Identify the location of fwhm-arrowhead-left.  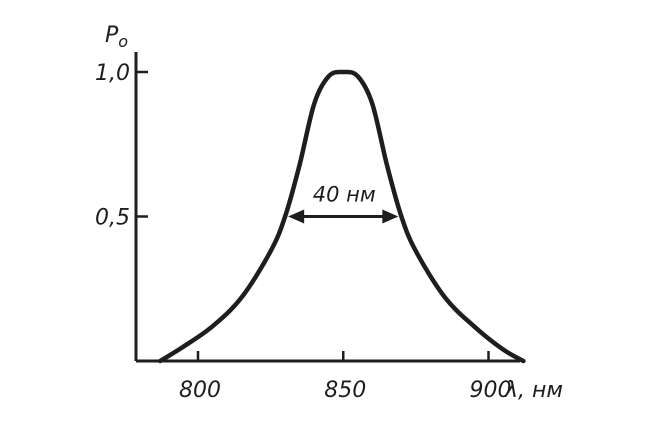
(296, 216).